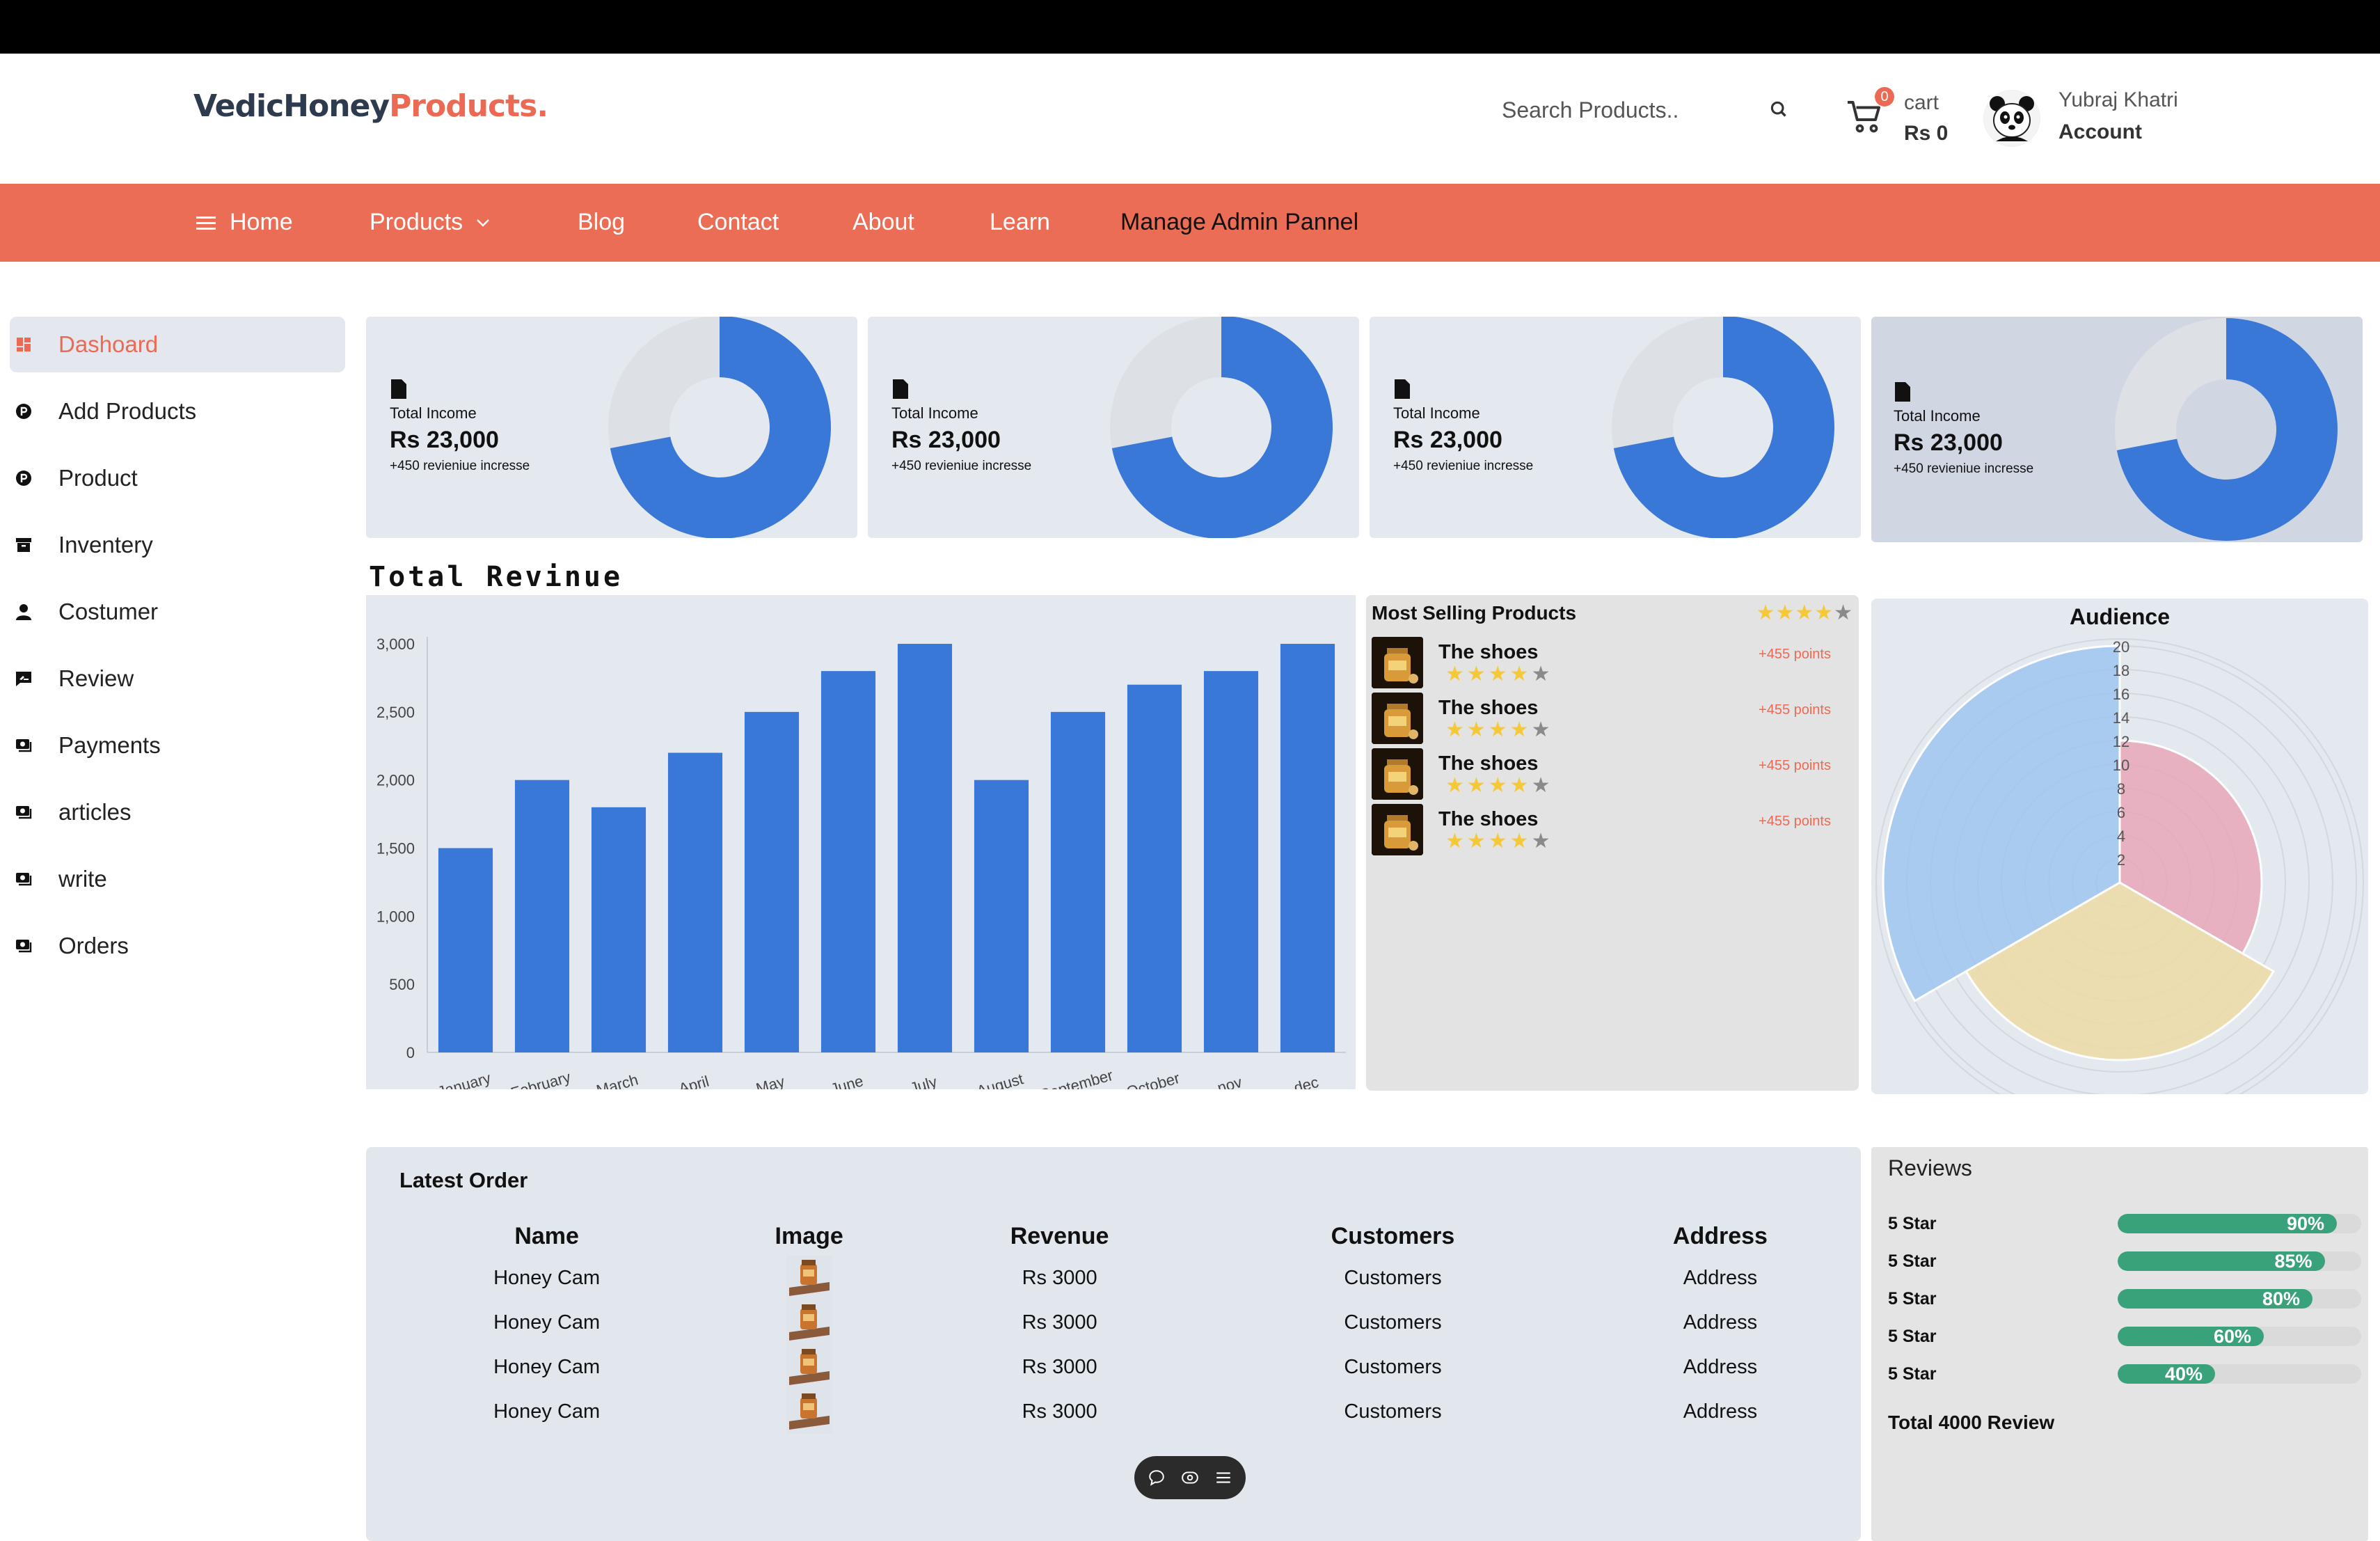  What do you see at coordinates (177, 879) in the screenshot?
I see `sidebar-item-write: write` at bounding box center [177, 879].